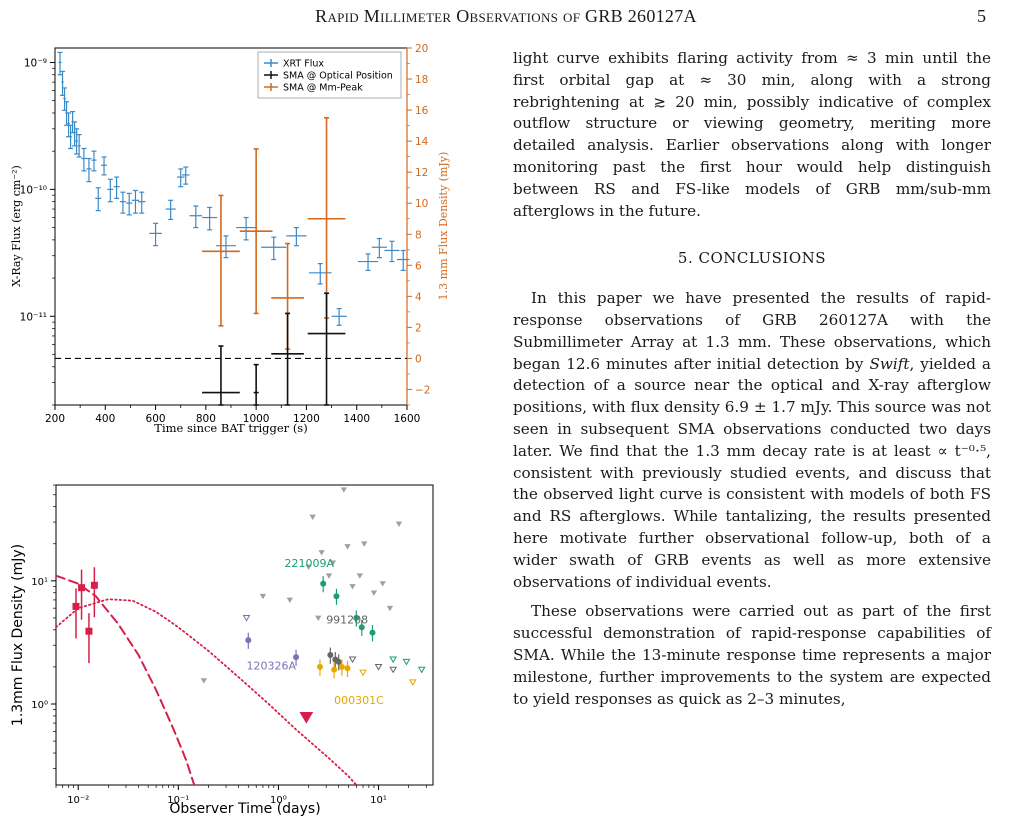 The image size is (1012, 817). Describe the element at coordinates (105, 419) in the screenshot. I see `fig1-x-tick-label: 400` at that location.